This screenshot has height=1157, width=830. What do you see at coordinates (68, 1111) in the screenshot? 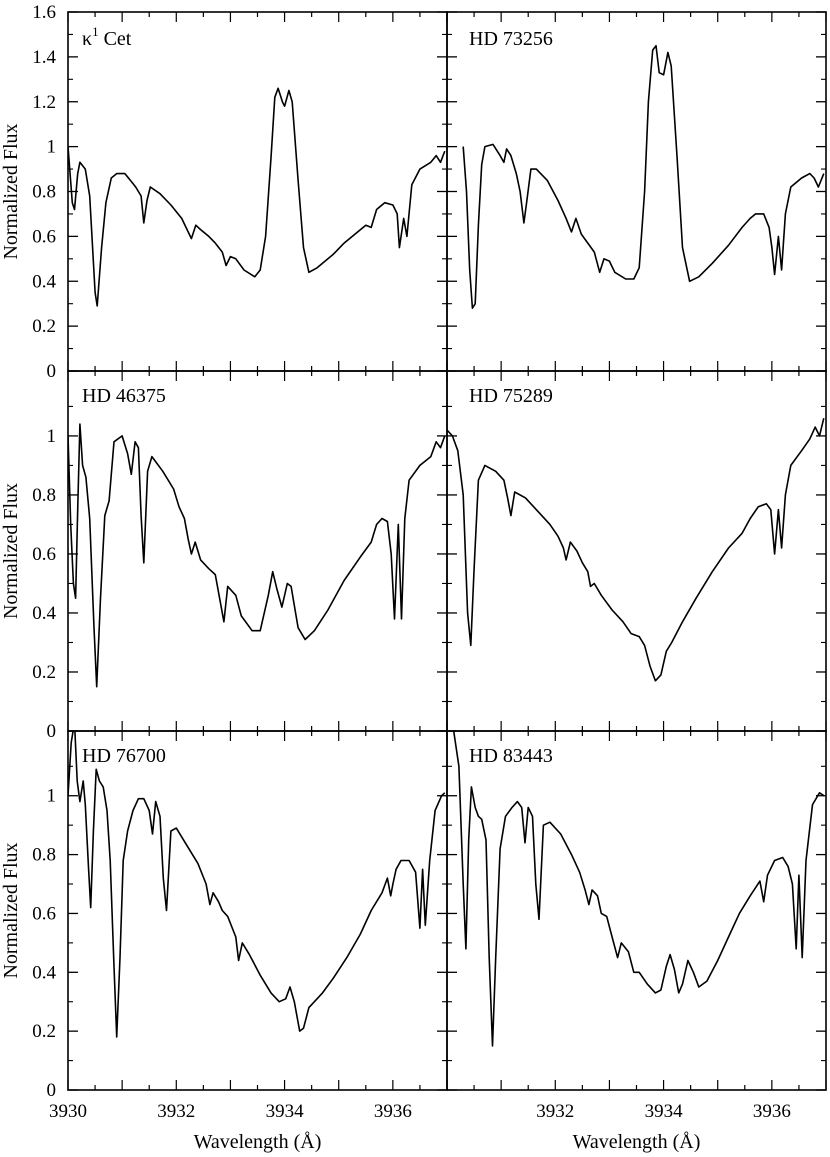
I see `x-tick-label: 3930` at bounding box center [68, 1111].